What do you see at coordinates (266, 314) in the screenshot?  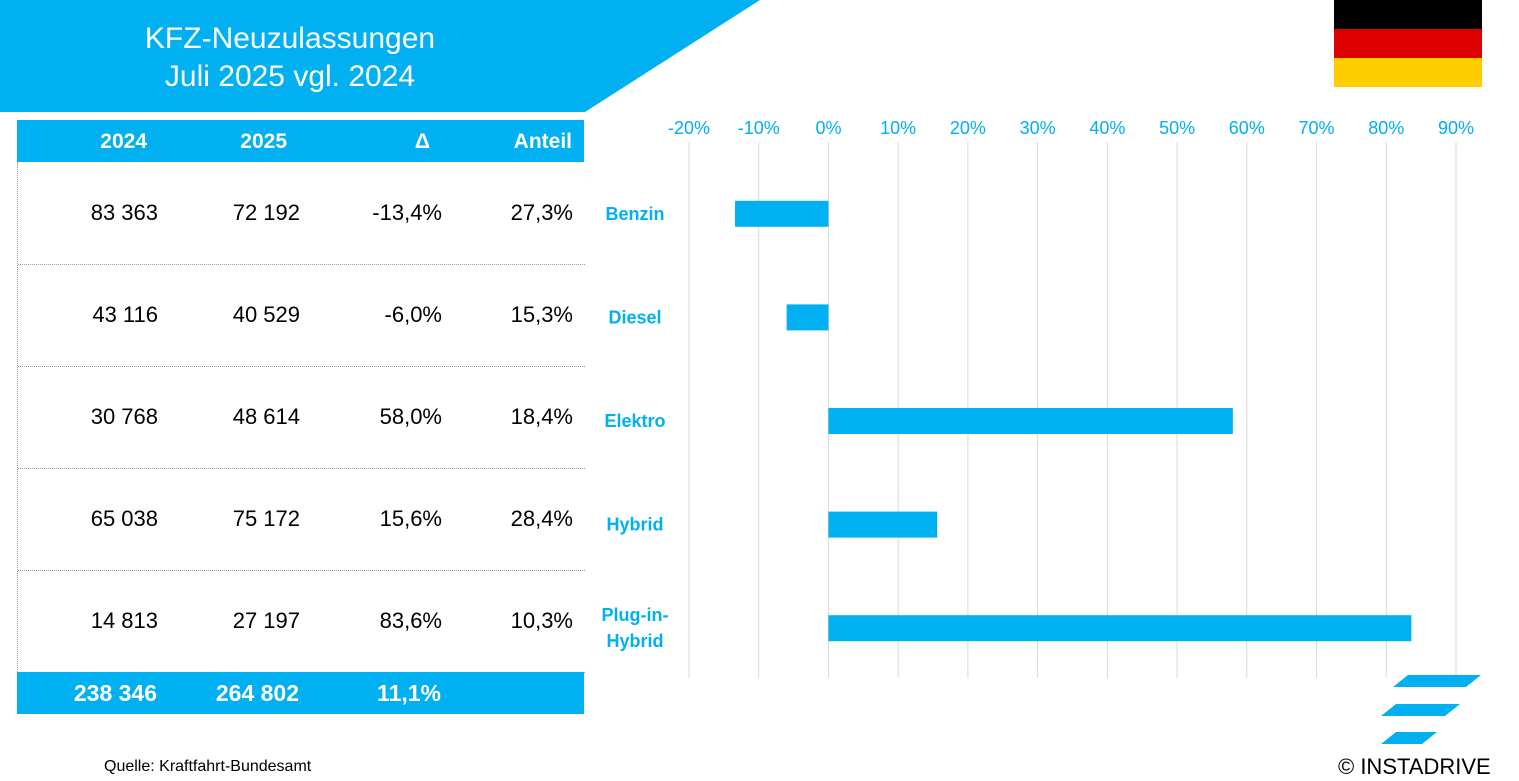 I see `cell-2025: 40 529` at bounding box center [266, 314].